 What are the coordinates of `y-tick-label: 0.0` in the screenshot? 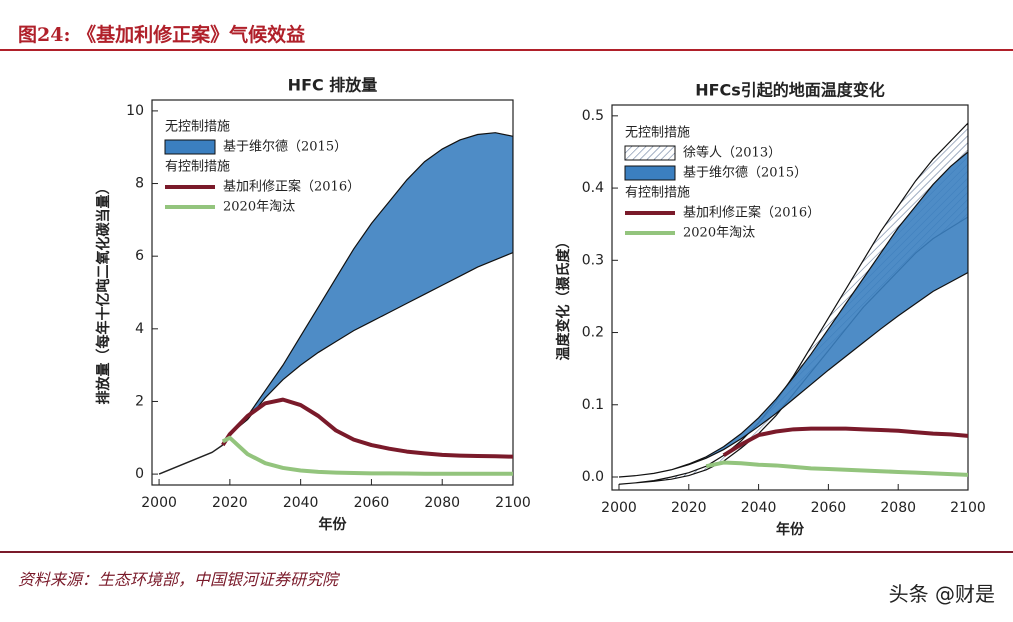 It's located at (593, 477).